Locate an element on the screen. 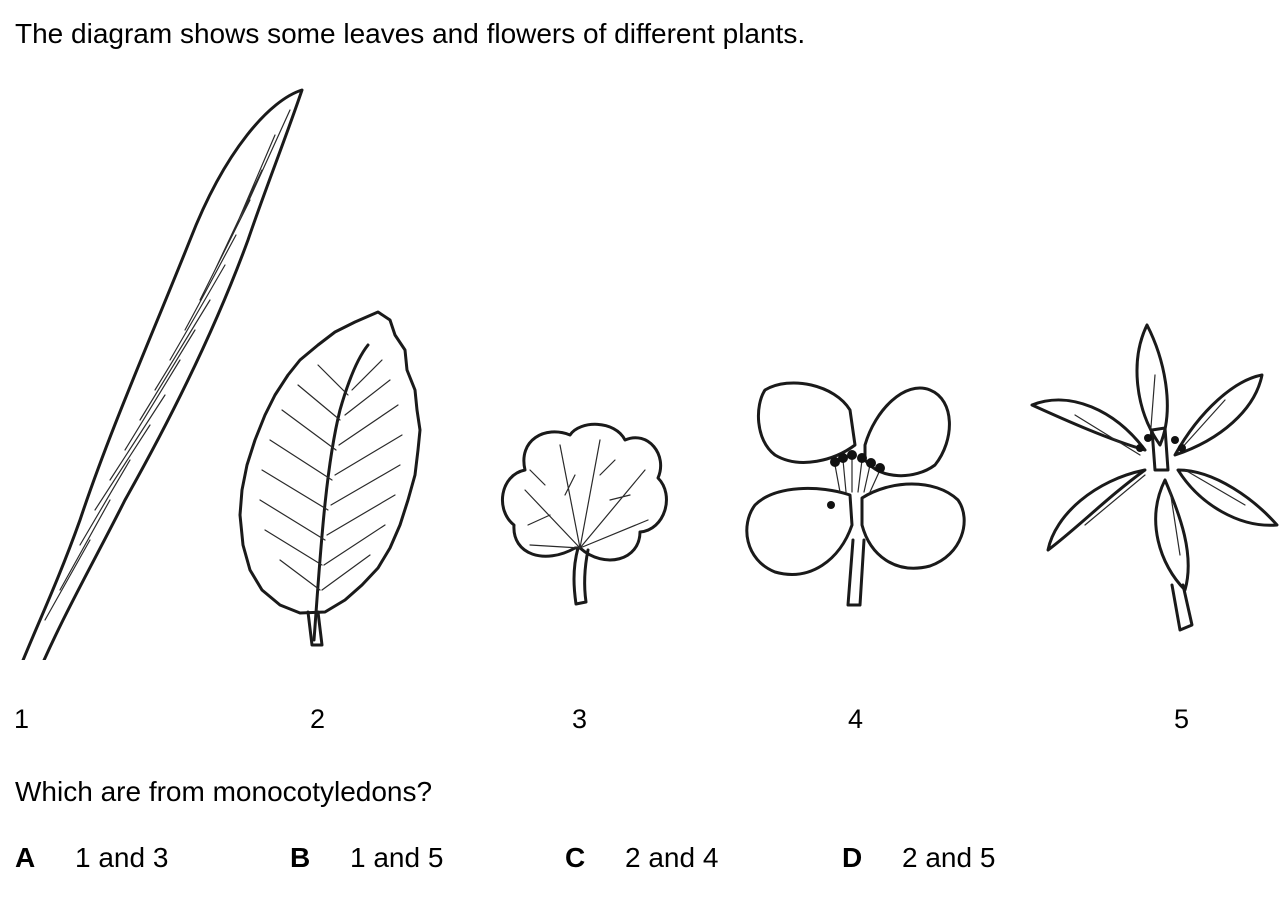  option-b-letter: B is located at coordinates (300, 857).